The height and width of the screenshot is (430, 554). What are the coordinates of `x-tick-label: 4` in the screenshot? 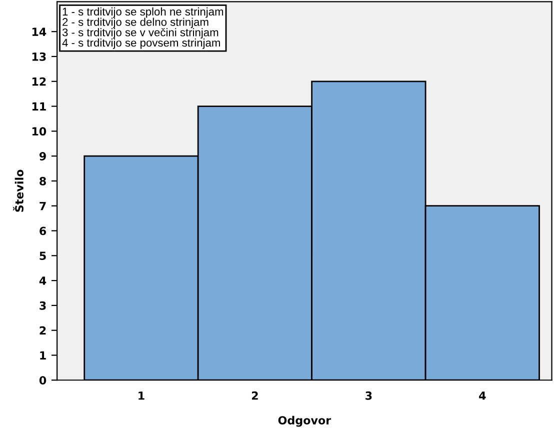 It's located at (482, 396).